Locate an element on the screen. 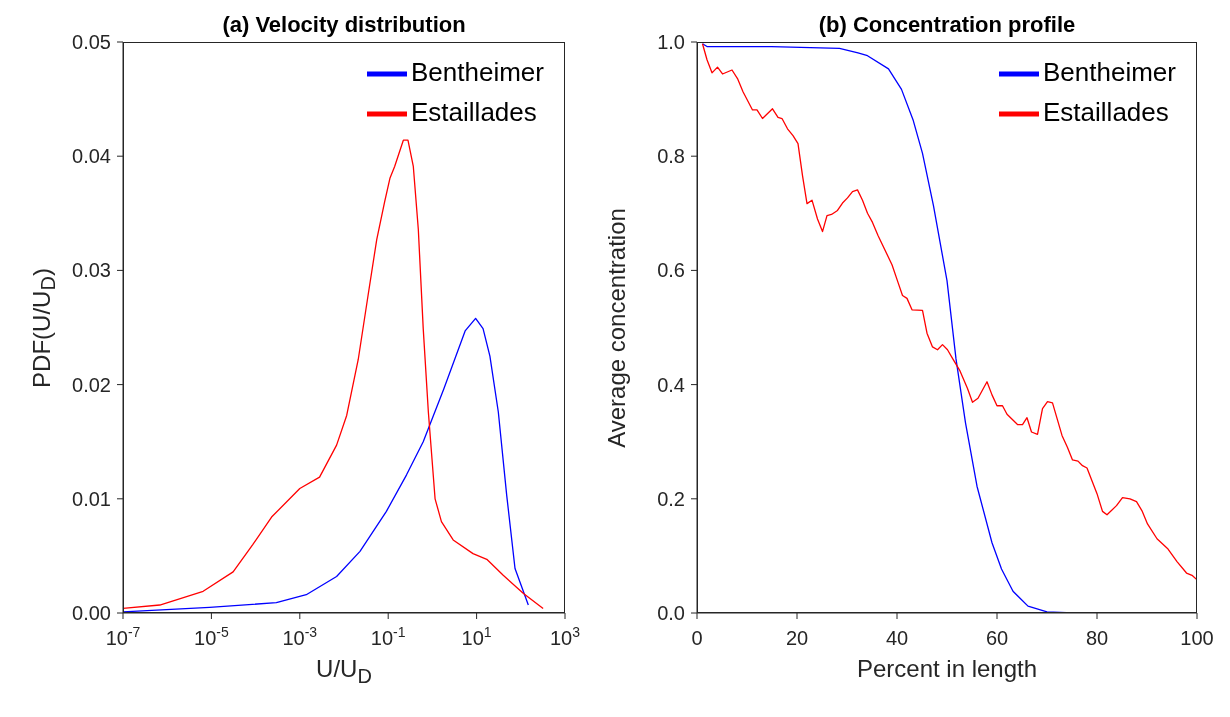 Image resolution: width=1230 pixels, height=717 pixels. x-axis-title: Percent in length is located at coordinates (947, 669).